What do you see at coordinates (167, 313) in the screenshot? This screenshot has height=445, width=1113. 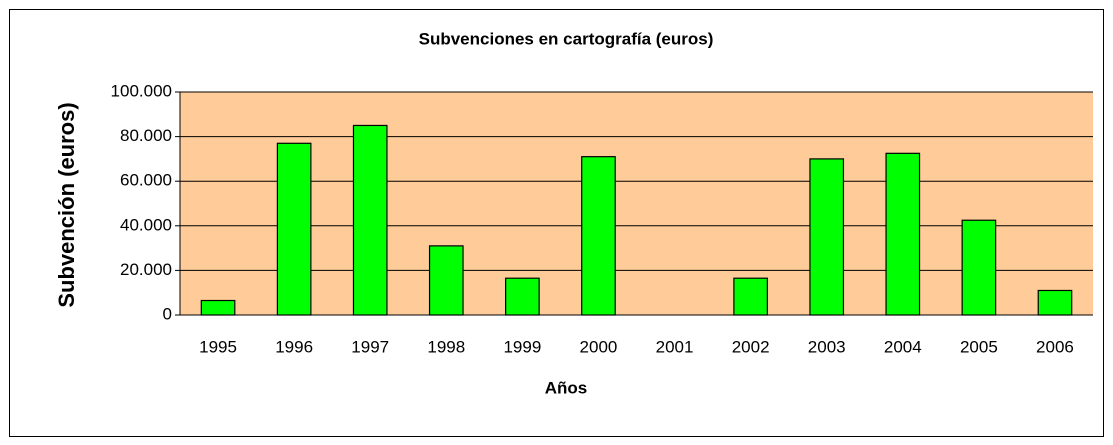 I see `y-tick-label: 0` at bounding box center [167, 313].